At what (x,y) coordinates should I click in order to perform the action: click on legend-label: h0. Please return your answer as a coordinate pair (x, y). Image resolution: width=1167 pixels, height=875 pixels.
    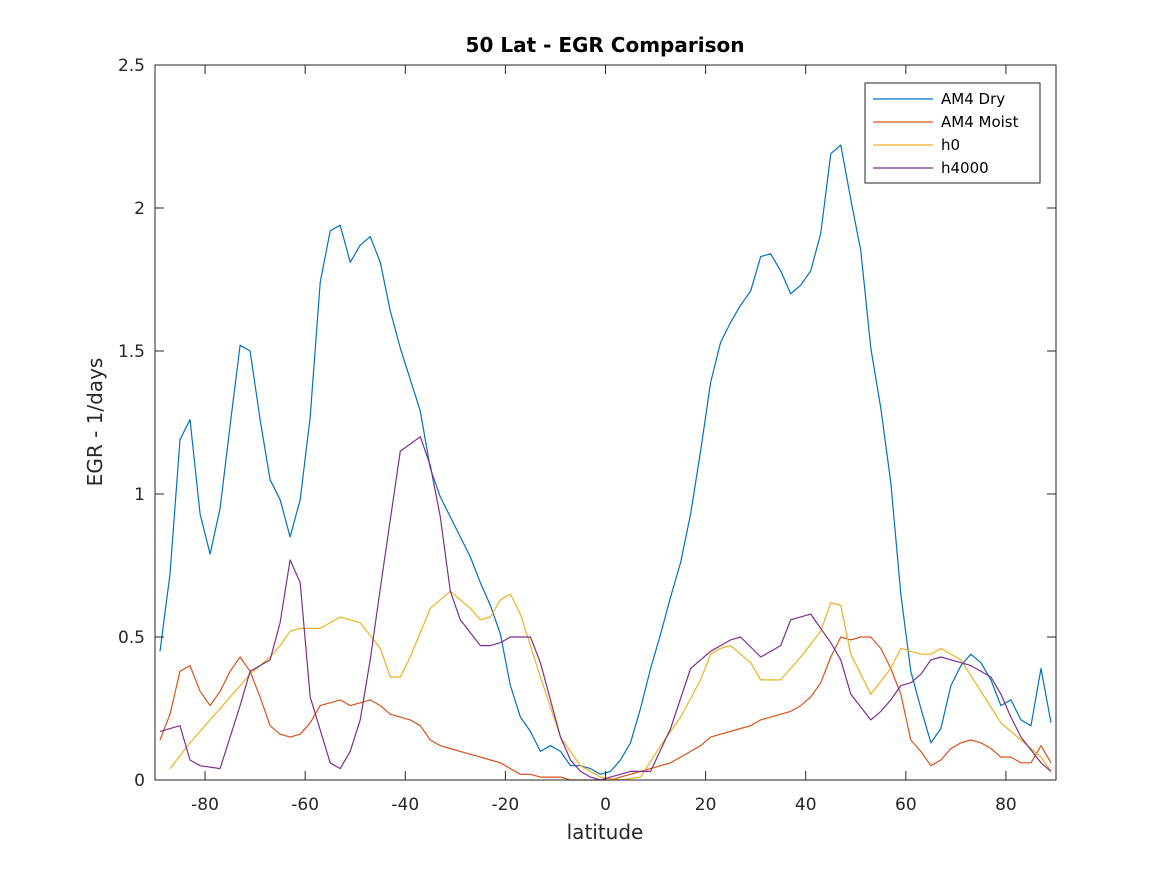
    Looking at the image, I should click on (950, 145).